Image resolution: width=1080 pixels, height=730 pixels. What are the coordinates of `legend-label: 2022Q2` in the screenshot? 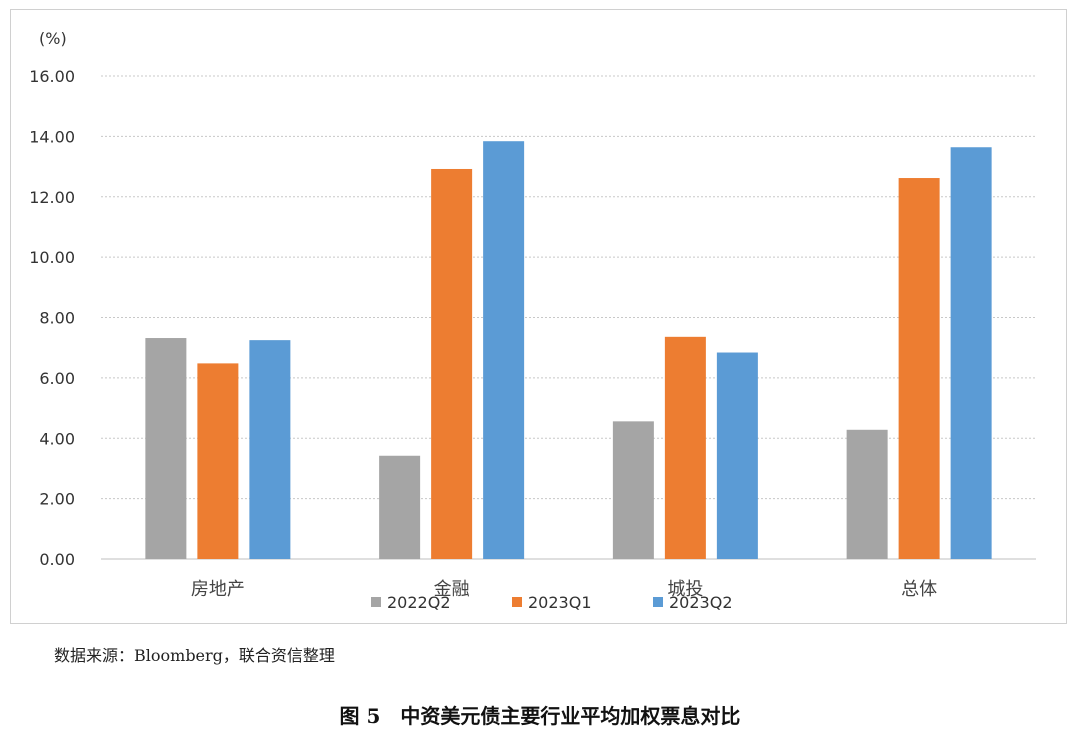 It's located at (419, 602).